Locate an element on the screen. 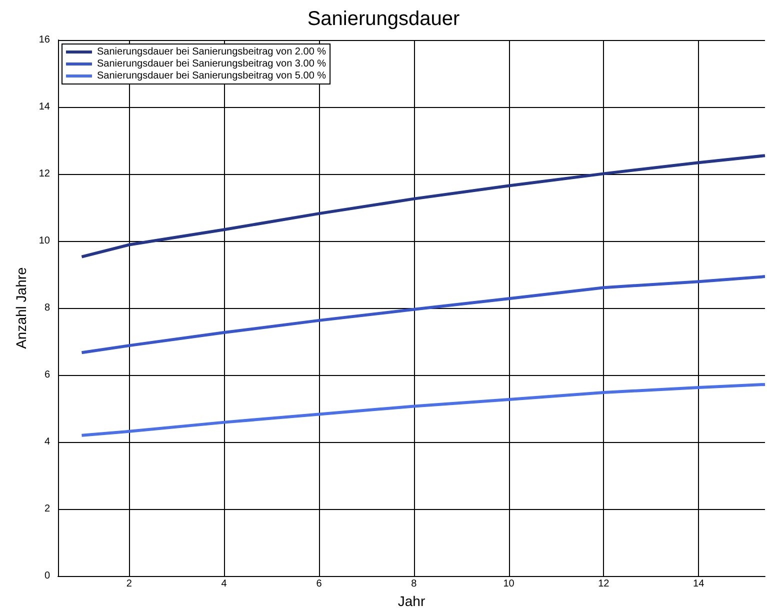  x-tick-label: 14 is located at coordinates (699, 584).